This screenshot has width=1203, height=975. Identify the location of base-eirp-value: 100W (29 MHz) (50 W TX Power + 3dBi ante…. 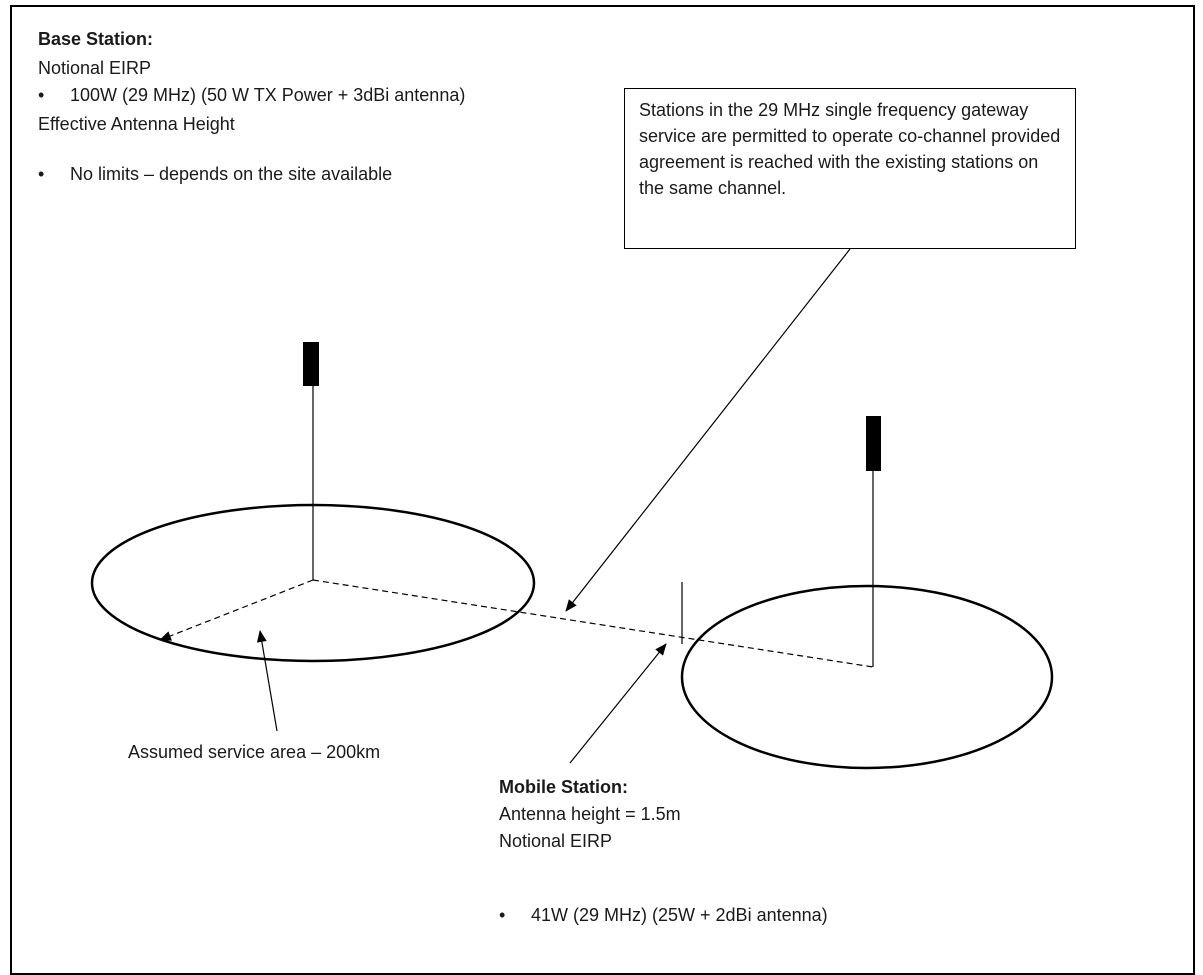
(620, 95).